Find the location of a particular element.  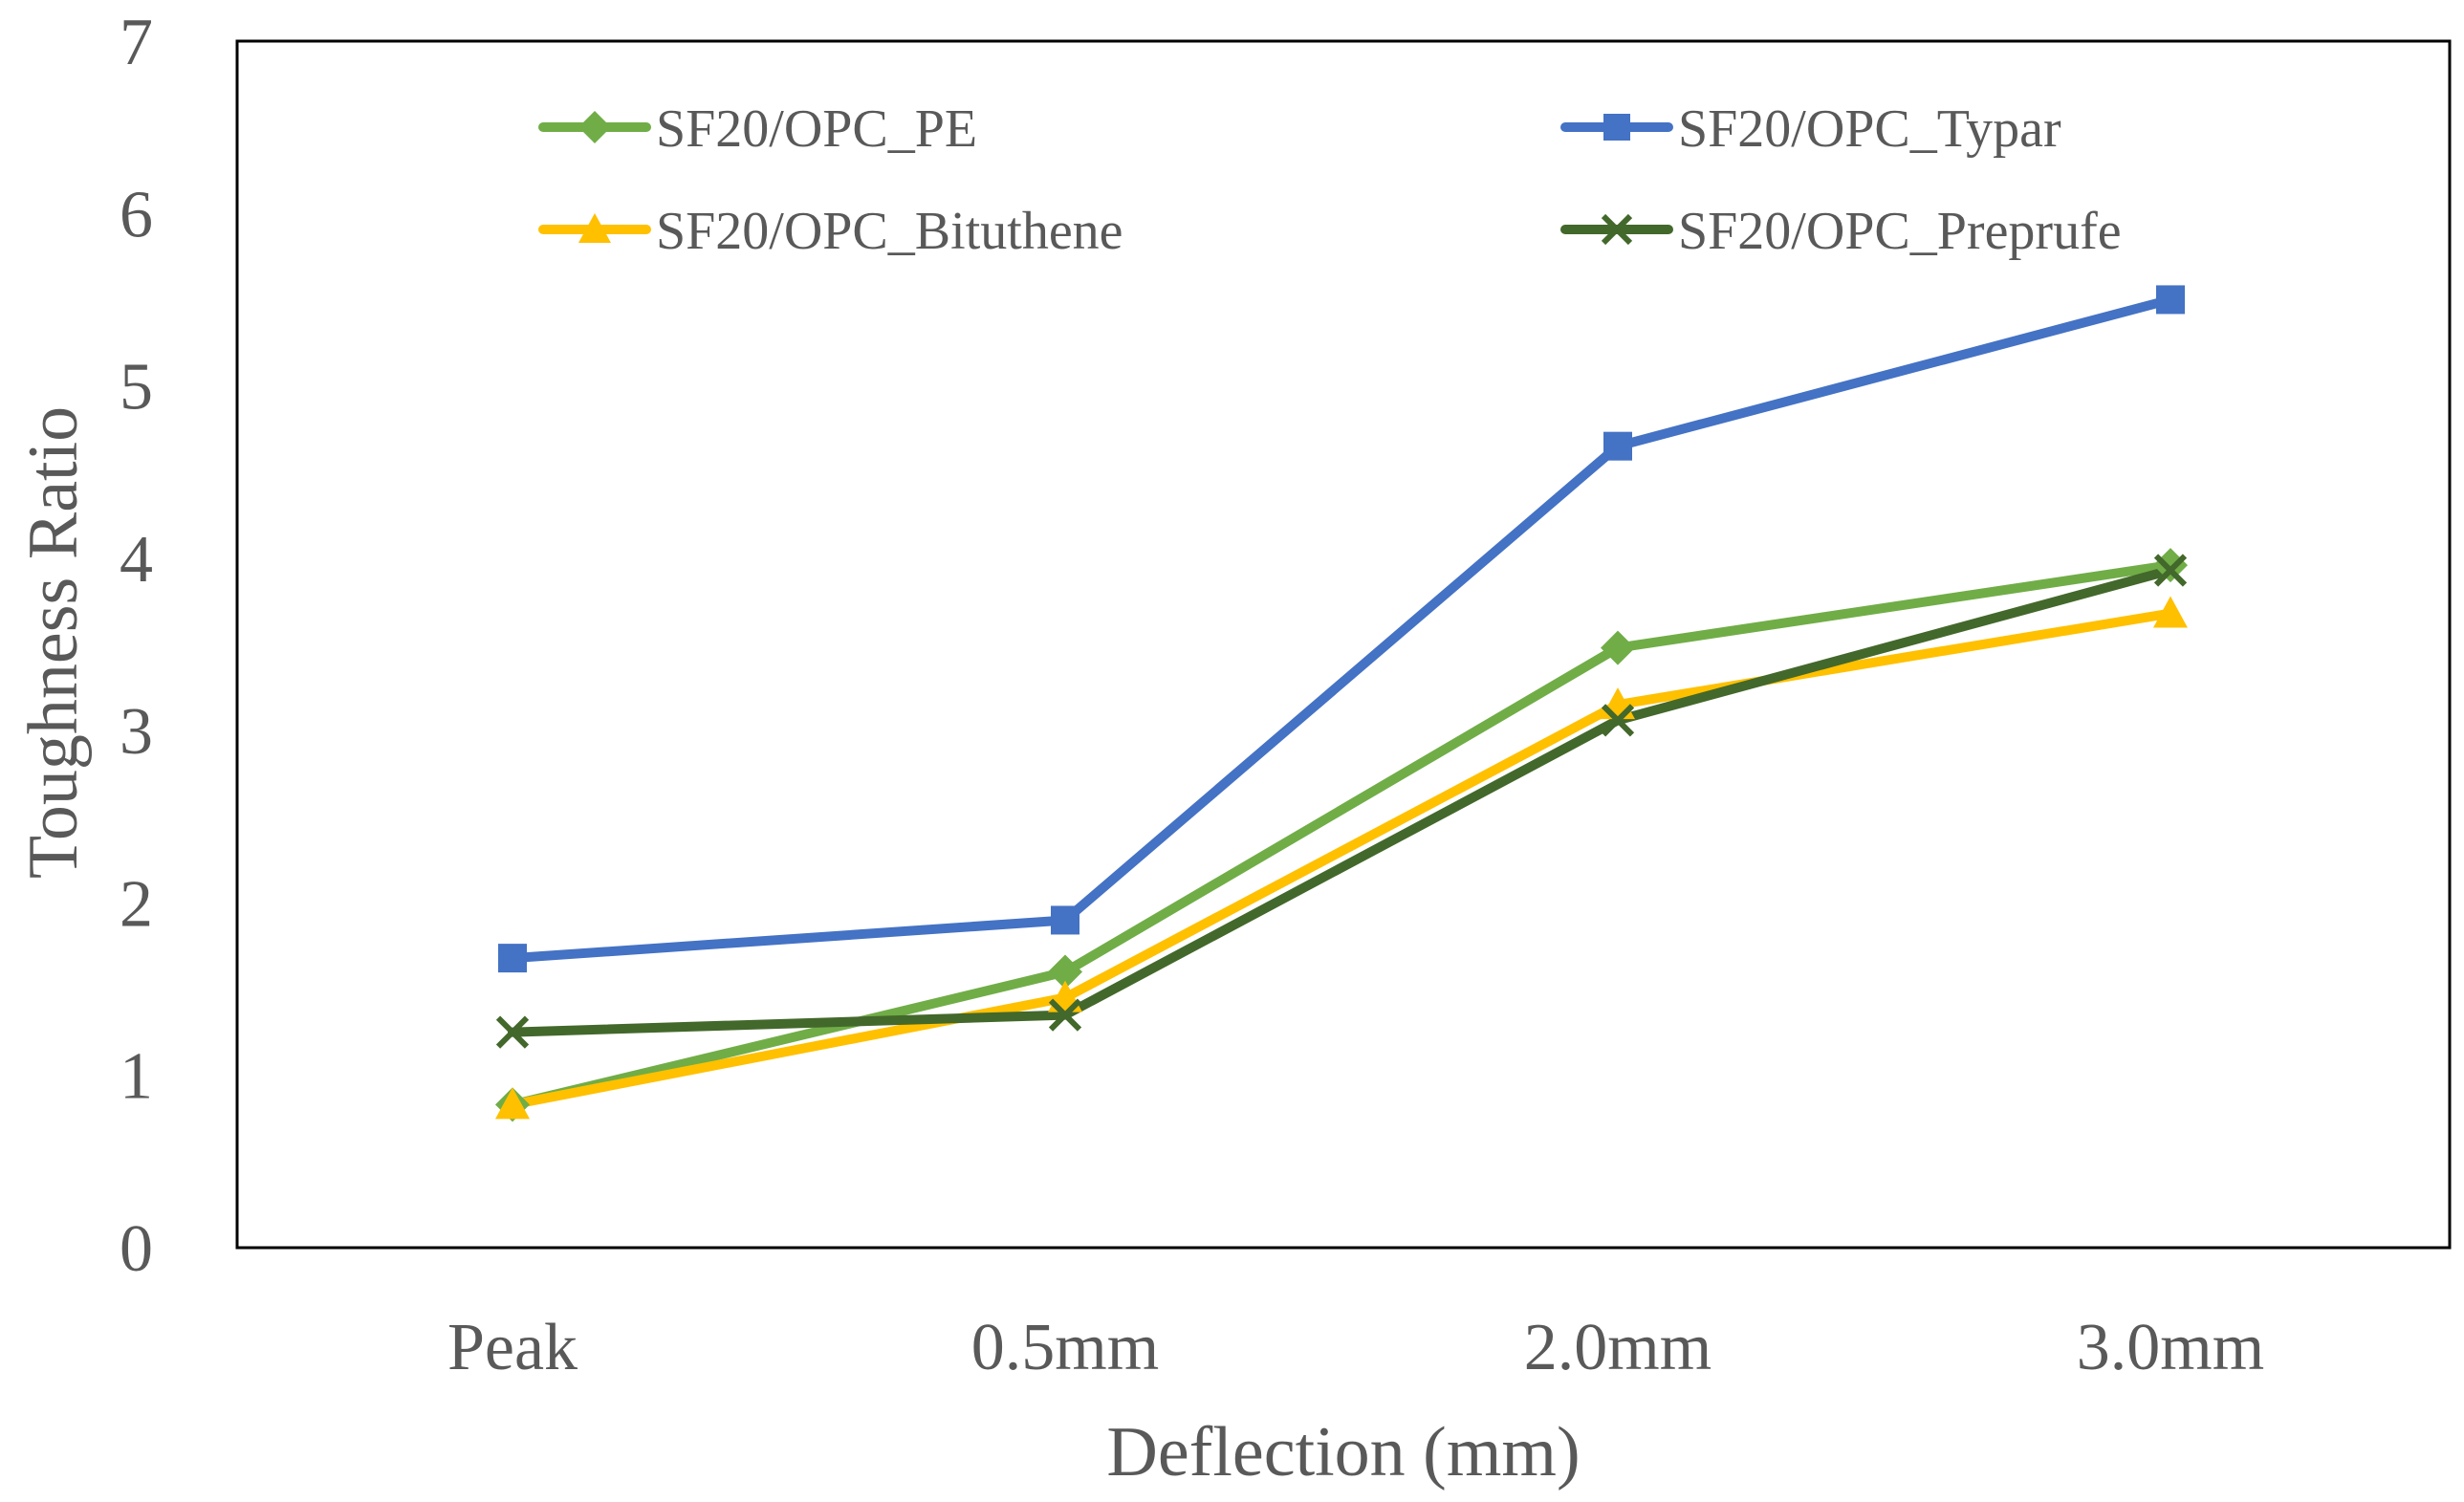

y-tick-label: 0 is located at coordinates (136, 1249).